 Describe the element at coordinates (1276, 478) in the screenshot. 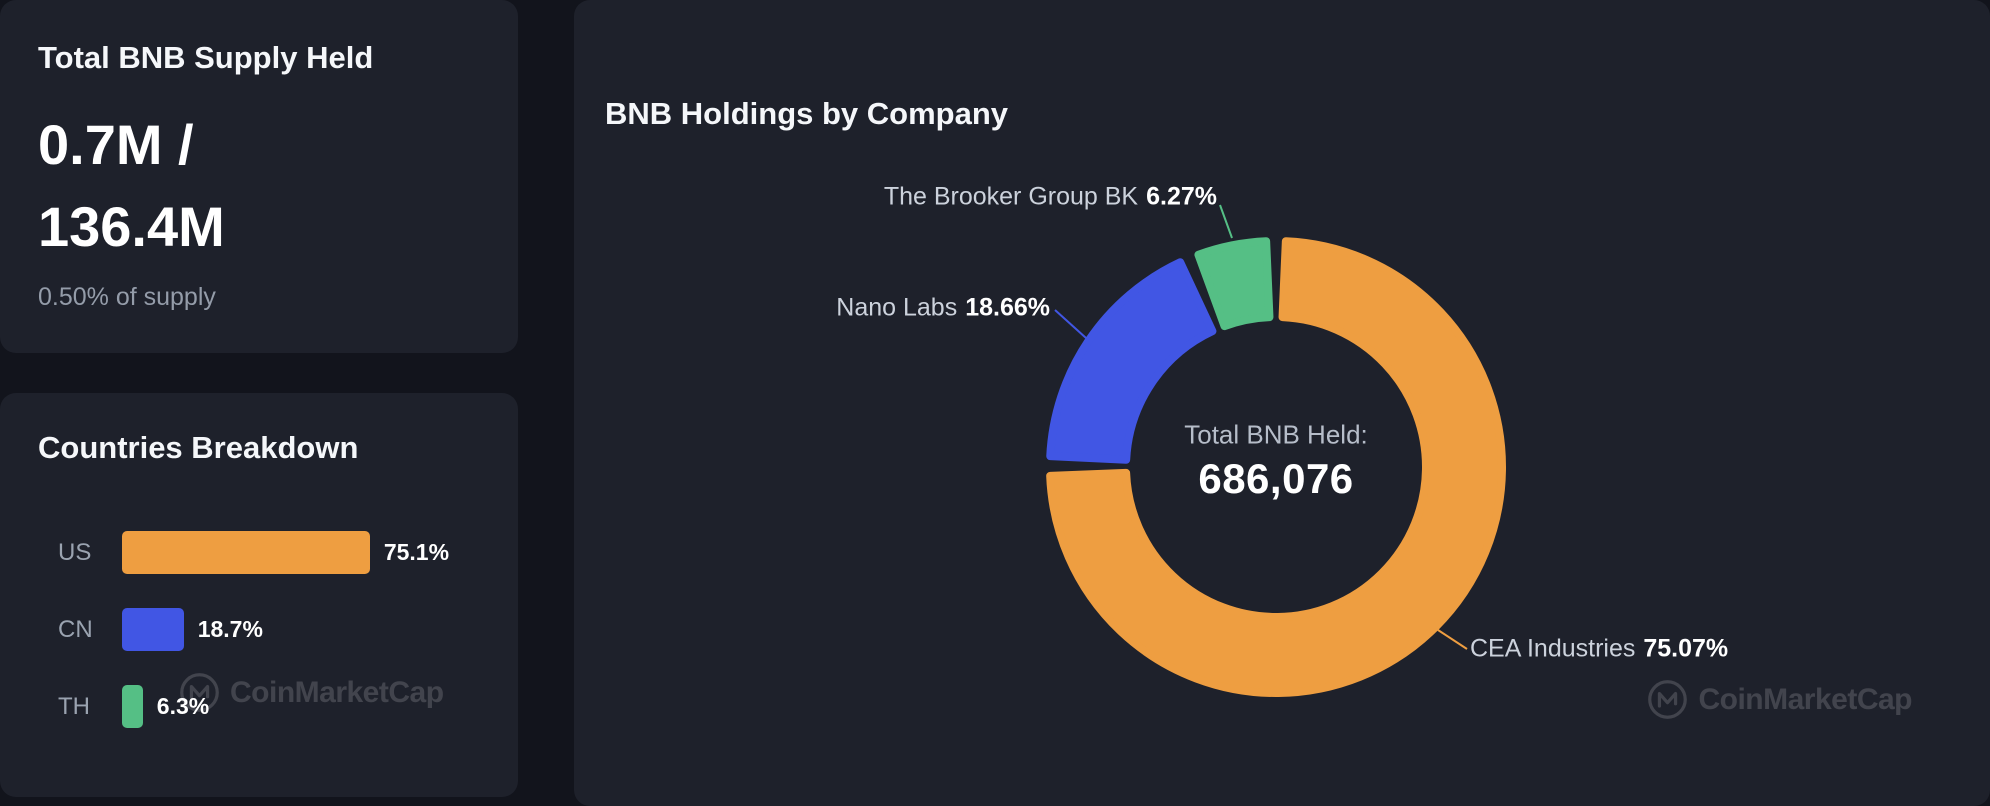

I see `donut-center-value: 686,076` at that location.